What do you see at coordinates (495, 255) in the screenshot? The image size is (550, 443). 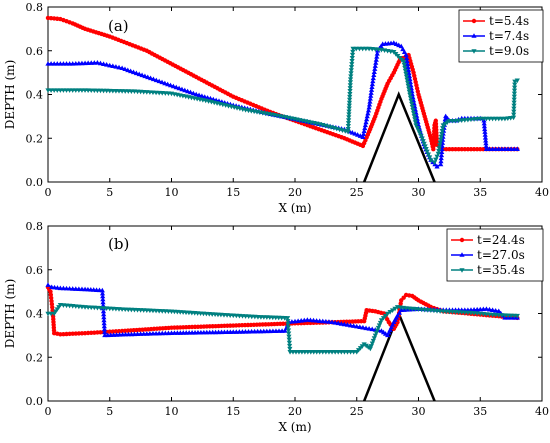 I see `legend: t=24.4st=27.0st=35.4s` at bounding box center [495, 255].